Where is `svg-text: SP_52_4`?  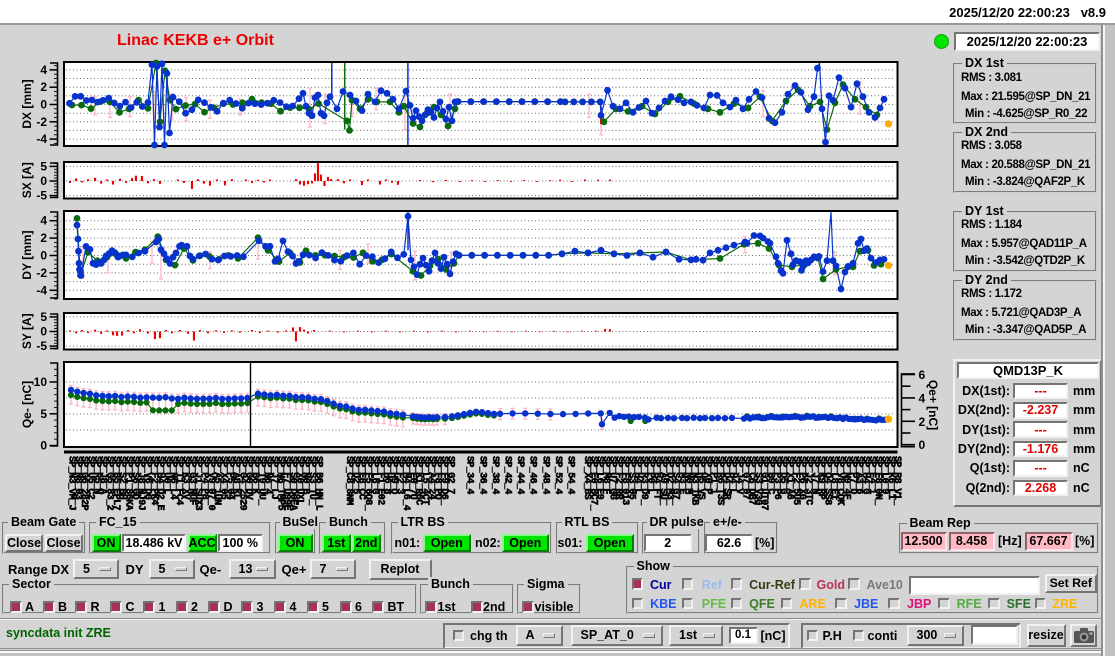 svg-text: SP_52_4 is located at coordinates (557, 475).